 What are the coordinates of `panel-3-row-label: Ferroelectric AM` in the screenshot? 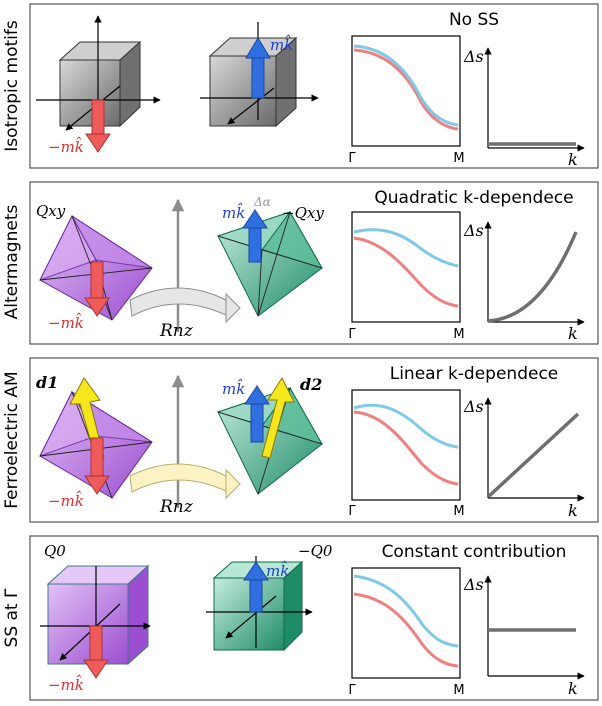 It's located at (12, 439).